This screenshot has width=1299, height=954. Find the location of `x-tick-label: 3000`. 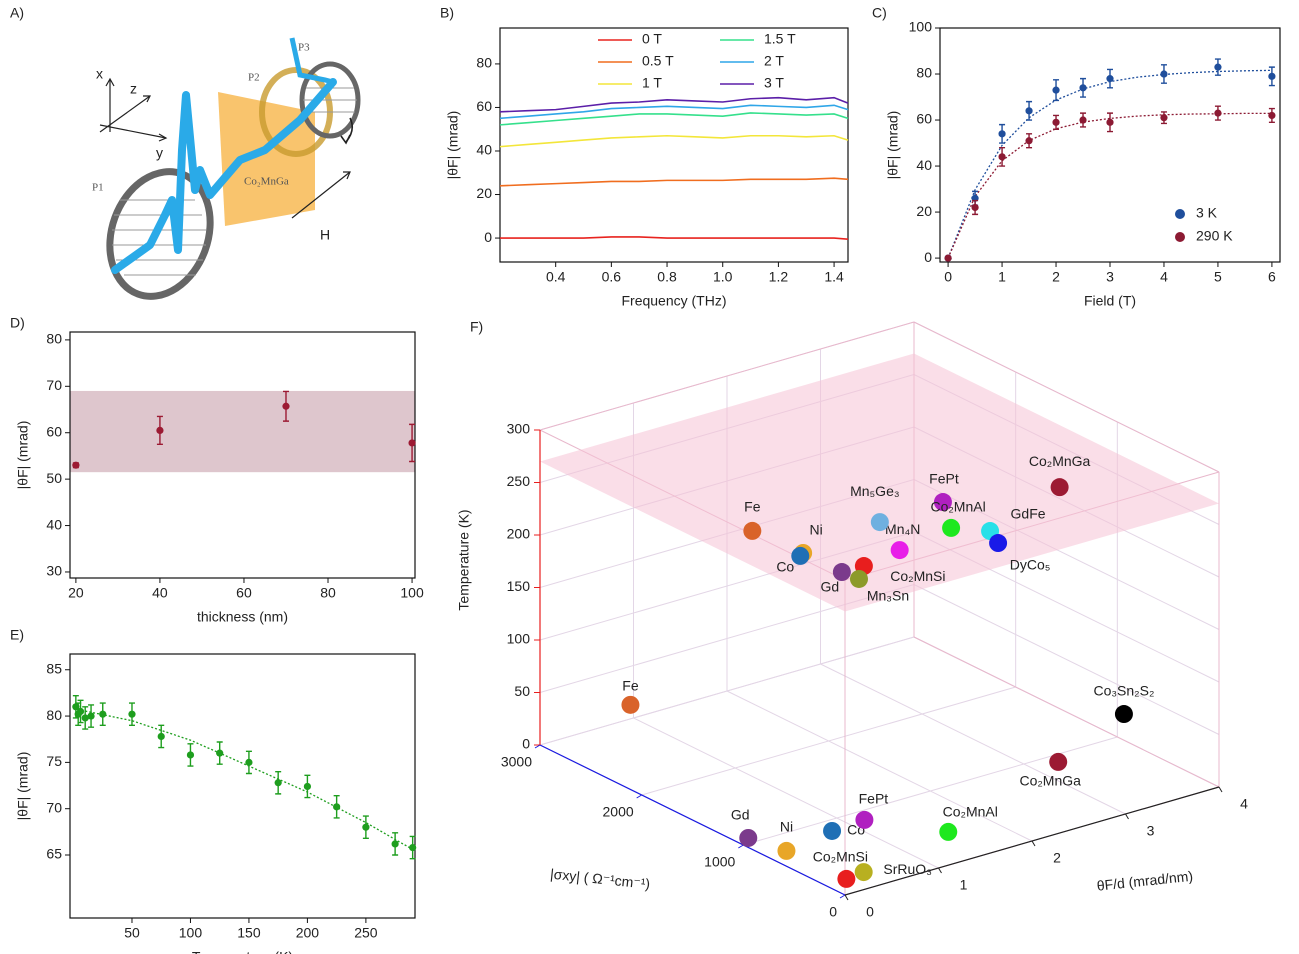

x-tick-label: 3000 is located at coordinates (516, 762).